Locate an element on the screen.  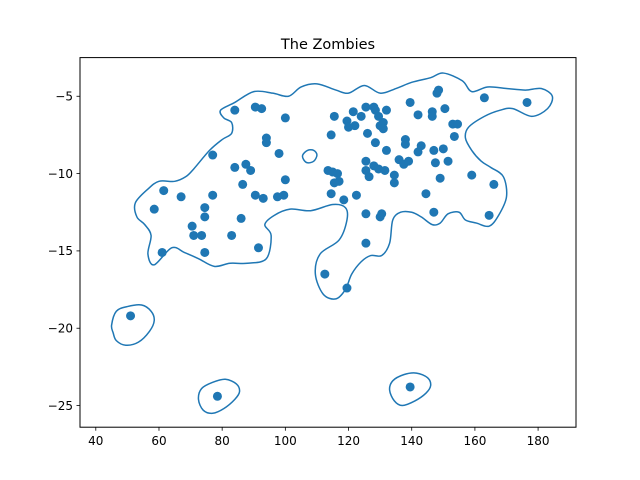
y-axis-ticks: −5 −10 −15 −20 −25 is located at coordinates (64, 251).